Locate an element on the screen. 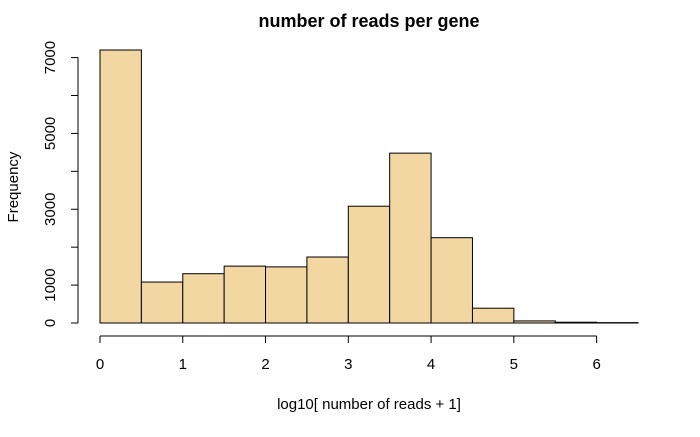 The height and width of the screenshot is (437, 700). y-axis: 0 1000 3000 5000 7000 is located at coordinates (60, 184).